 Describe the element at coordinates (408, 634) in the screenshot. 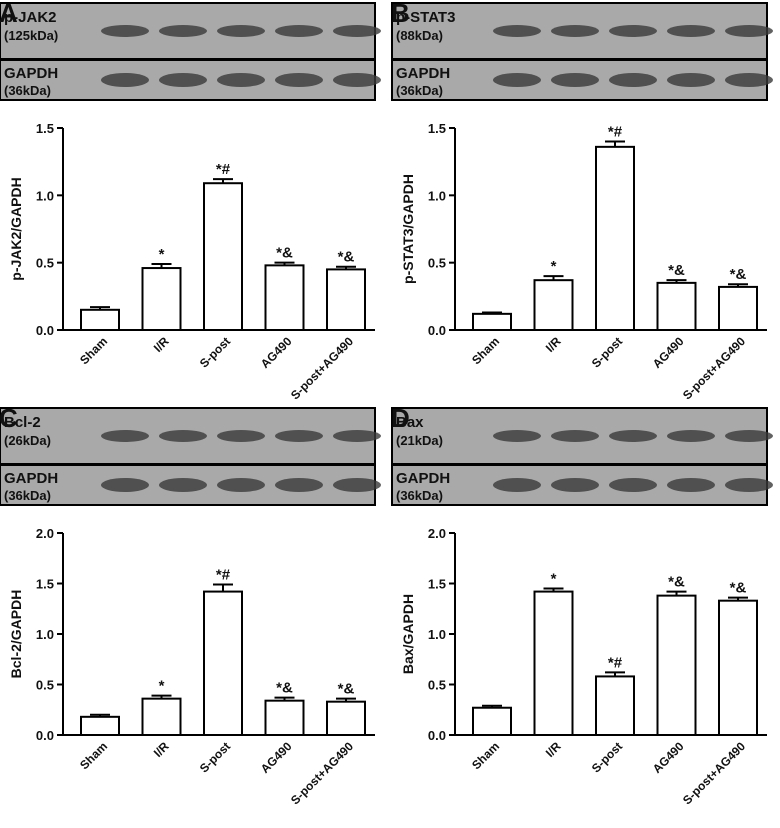

I see `y-axis-label: Bax/GAPDH` at that location.